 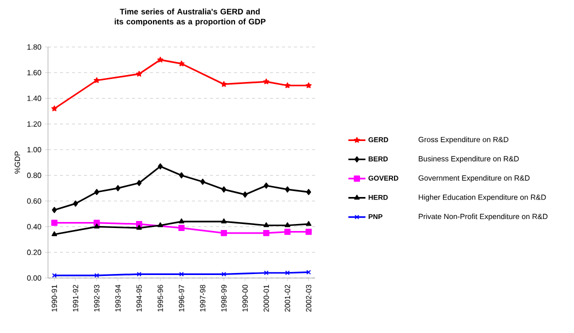 What do you see at coordinates (190, 17) in the screenshot?
I see `chart-title: Time series of Australia's GERD and its components as a proportion of GDP` at bounding box center [190, 17].